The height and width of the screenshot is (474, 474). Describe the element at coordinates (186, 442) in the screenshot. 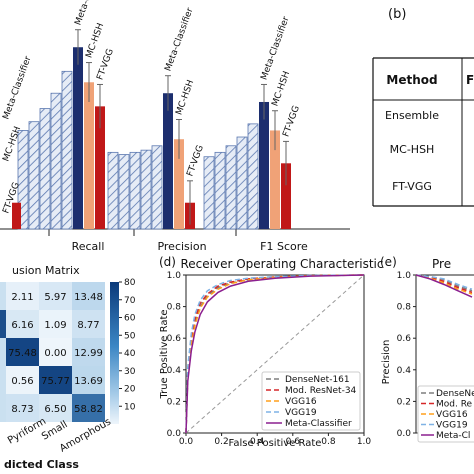

I see `roc-x-tick-label: 0.0` at that location.